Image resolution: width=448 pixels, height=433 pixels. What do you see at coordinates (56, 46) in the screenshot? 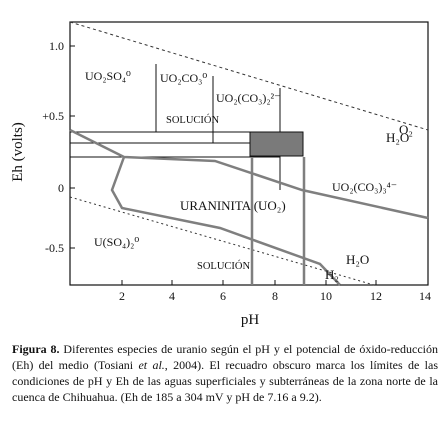
I see `y-tick-label: 1.0` at bounding box center [56, 46].